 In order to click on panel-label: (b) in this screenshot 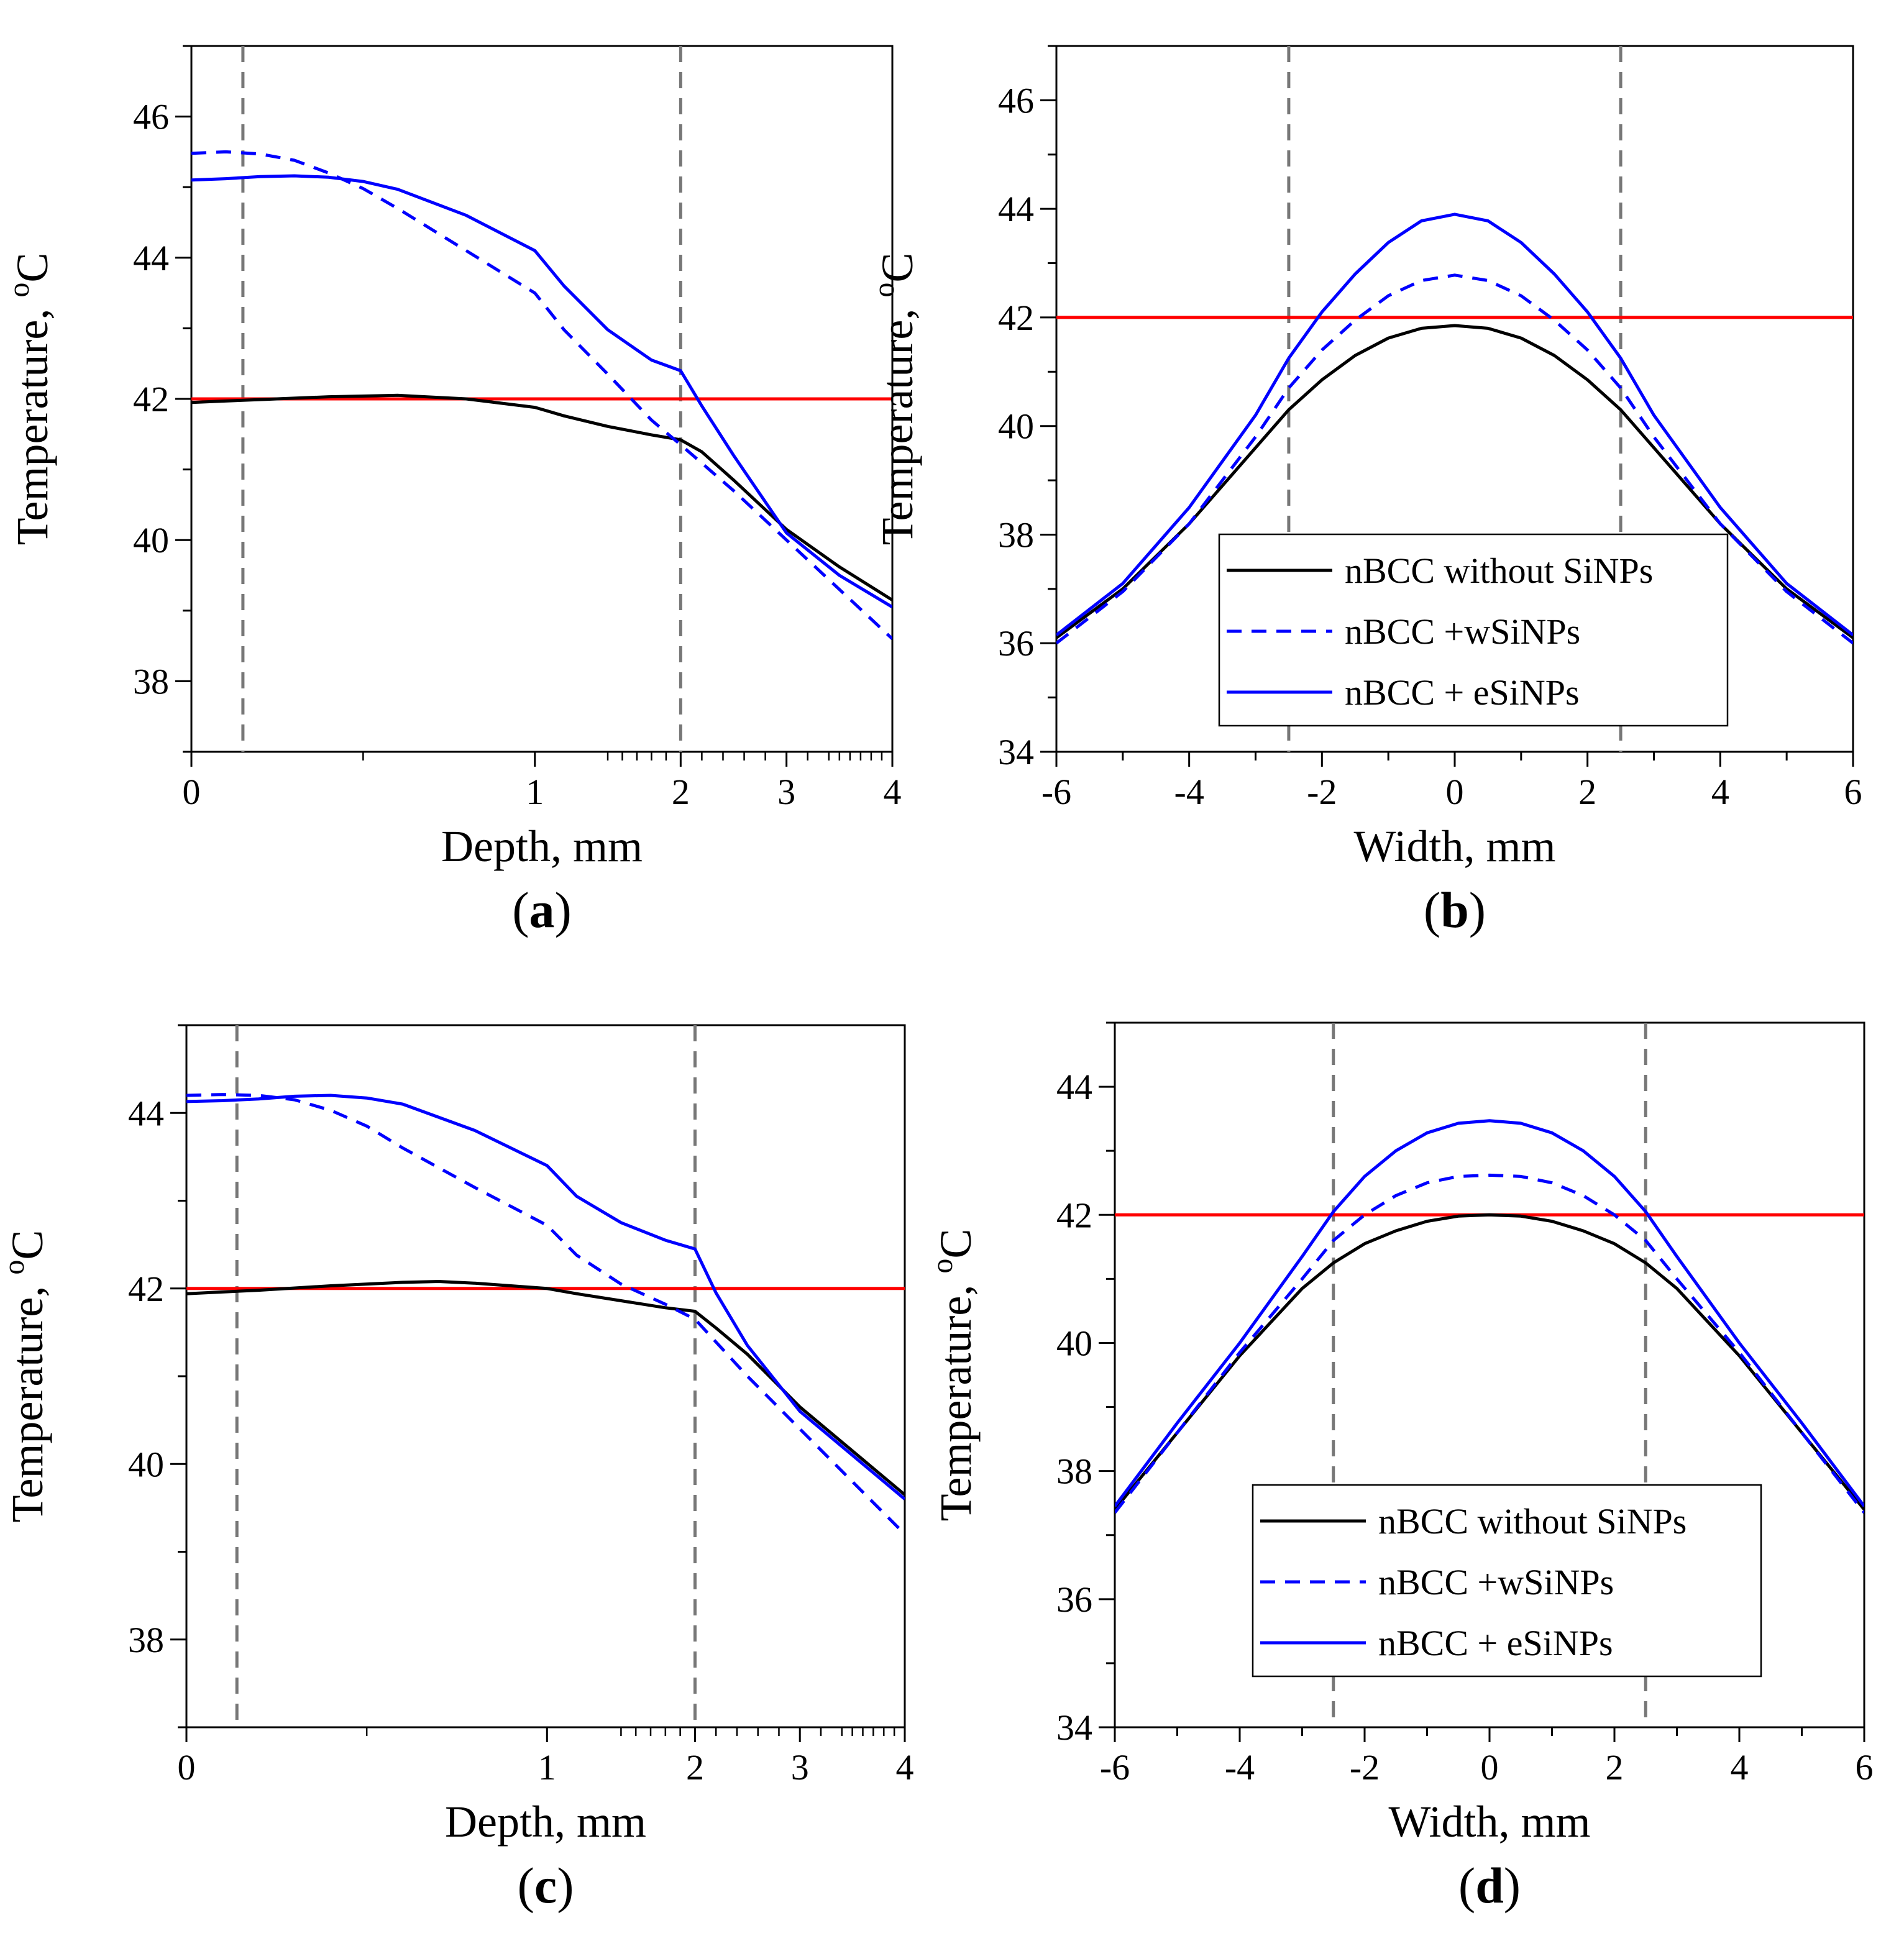, I will do `click(1455, 910)`.